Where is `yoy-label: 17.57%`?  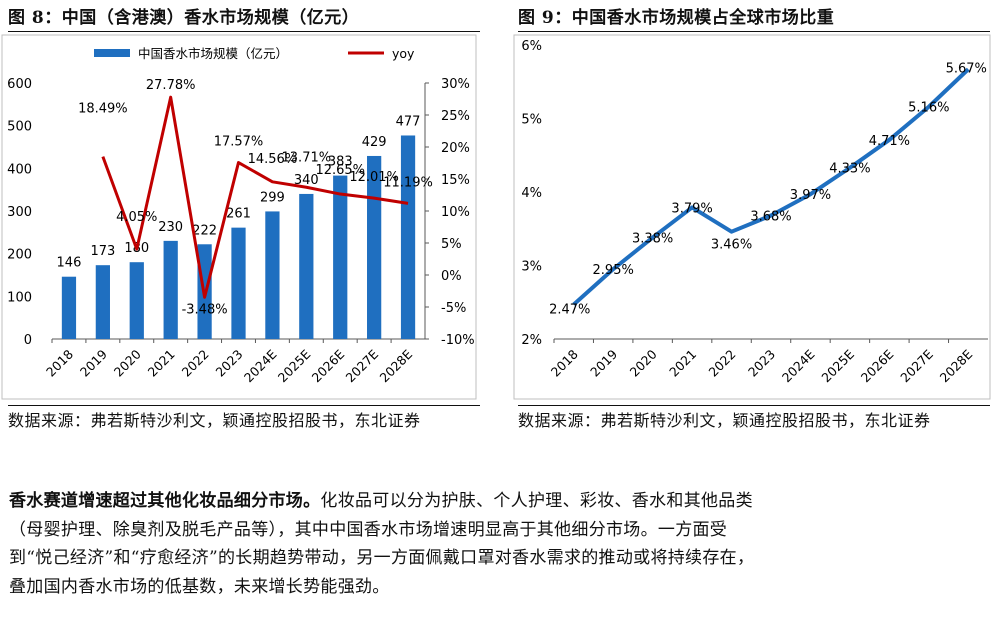
yoy-label: 17.57% is located at coordinates (239, 142).